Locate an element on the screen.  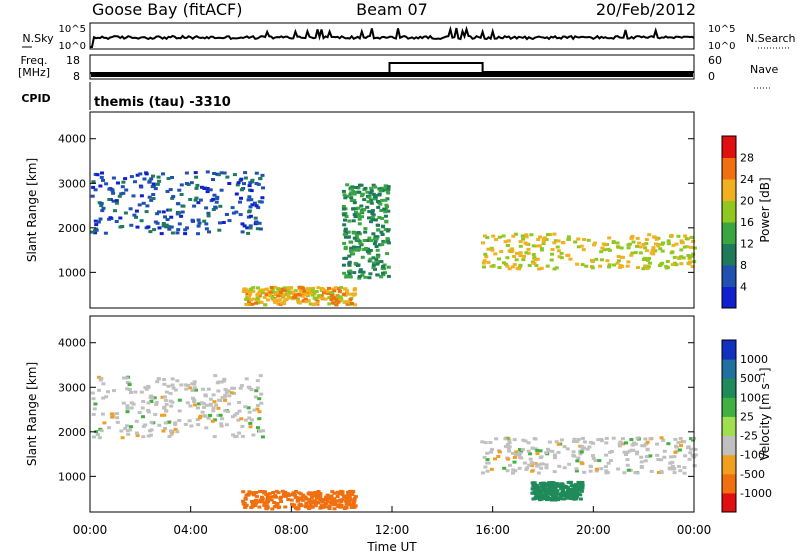
date-title: 20/Feb/2012 is located at coordinates (646, 9).